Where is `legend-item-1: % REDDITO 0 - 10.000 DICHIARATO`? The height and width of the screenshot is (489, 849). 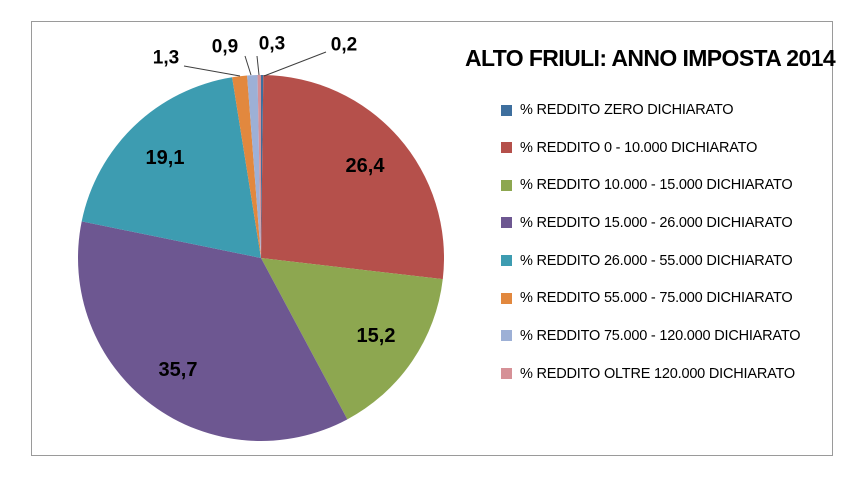 legend-item-1: % REDDITO 0 - 10.000 DICHIARATO is located at coordinates (629, 148).